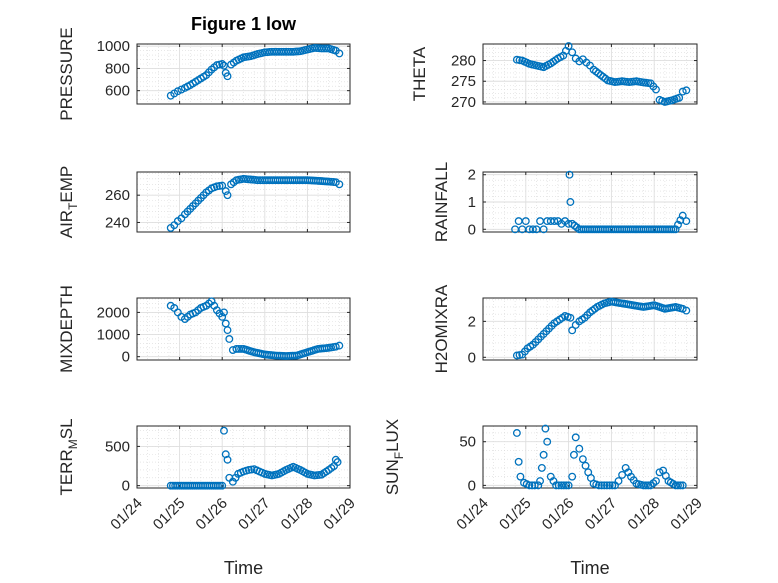 The image size is (778, 583). I want to click on y-tick-label: 280, so click(463, 61).